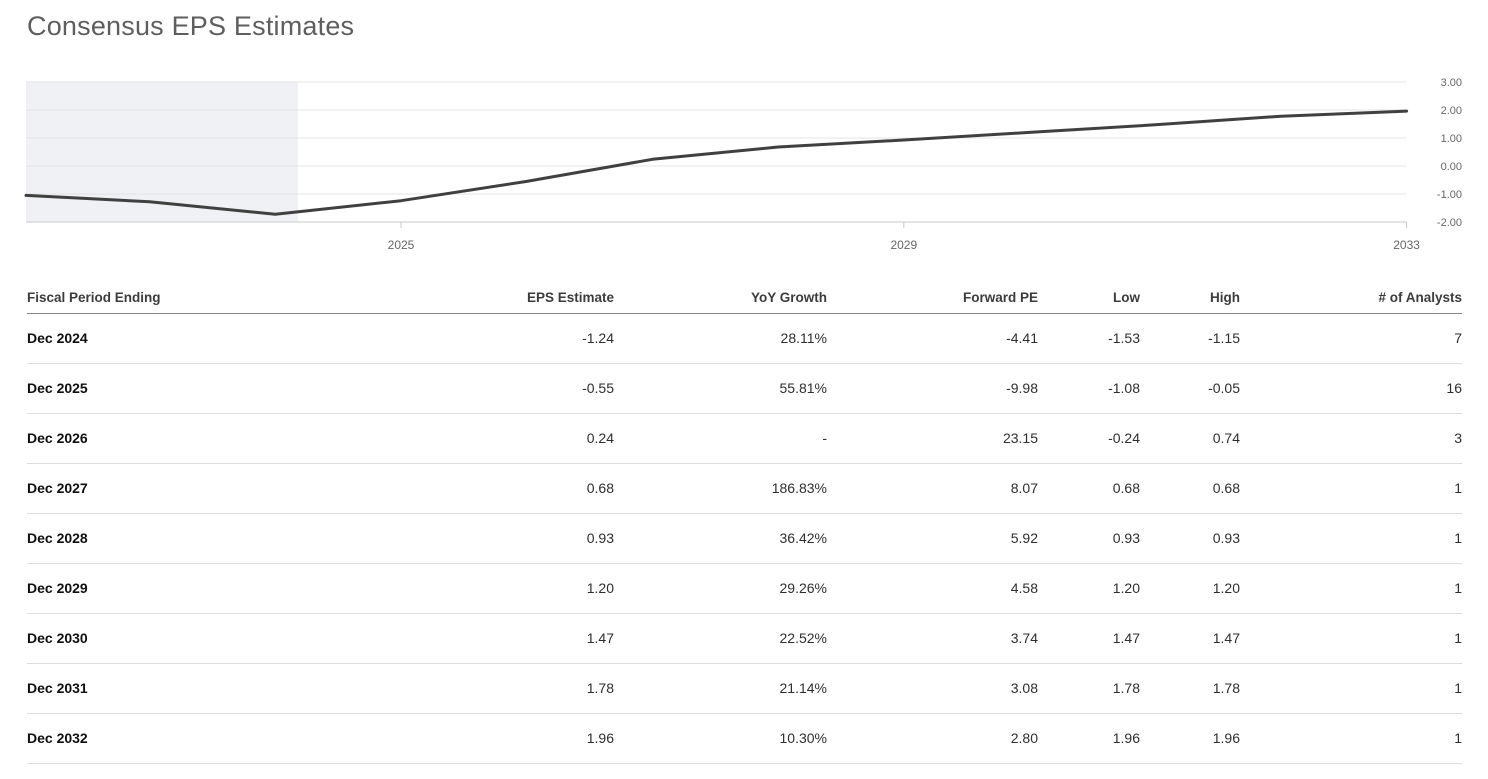  I want to click on forward-pe-cell: 23.15, so click(932, 438).